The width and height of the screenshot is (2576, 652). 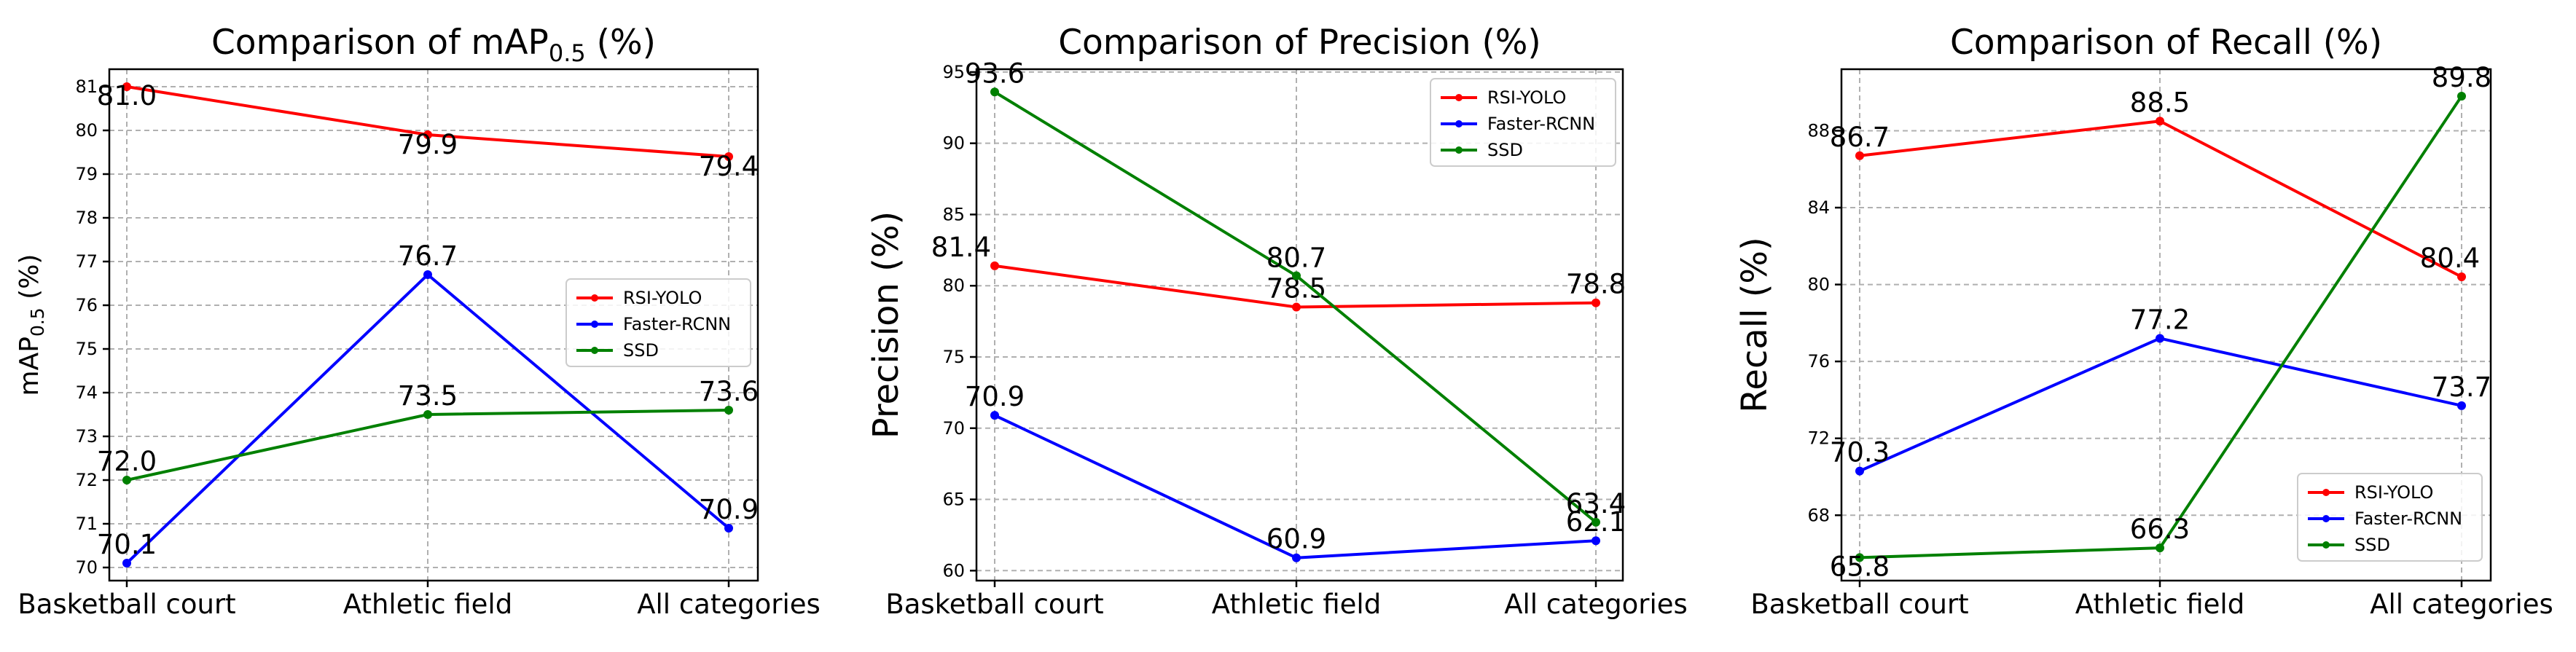 I want to click on y-tick-label: 84, so click(x=1818, y=207).